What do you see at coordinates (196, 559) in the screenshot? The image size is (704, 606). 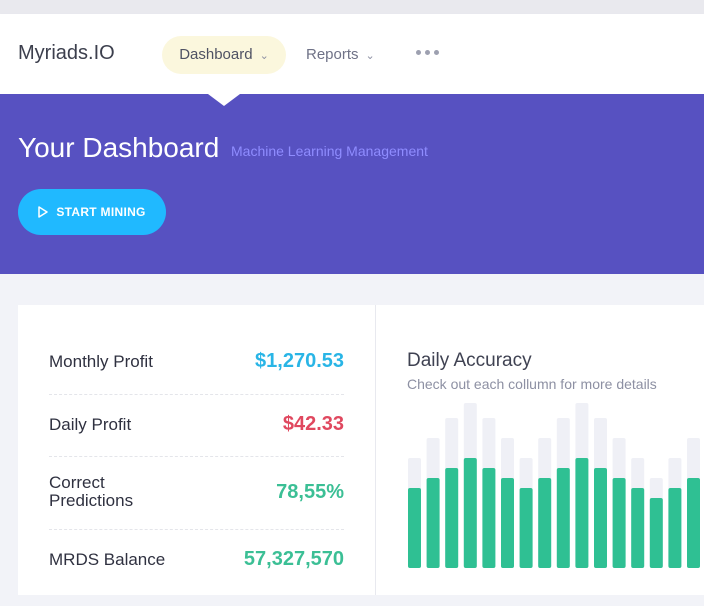 I see `stat-row-mrds-balance: MRDS Balance 57,327,570` at bounding box center [196, 559].